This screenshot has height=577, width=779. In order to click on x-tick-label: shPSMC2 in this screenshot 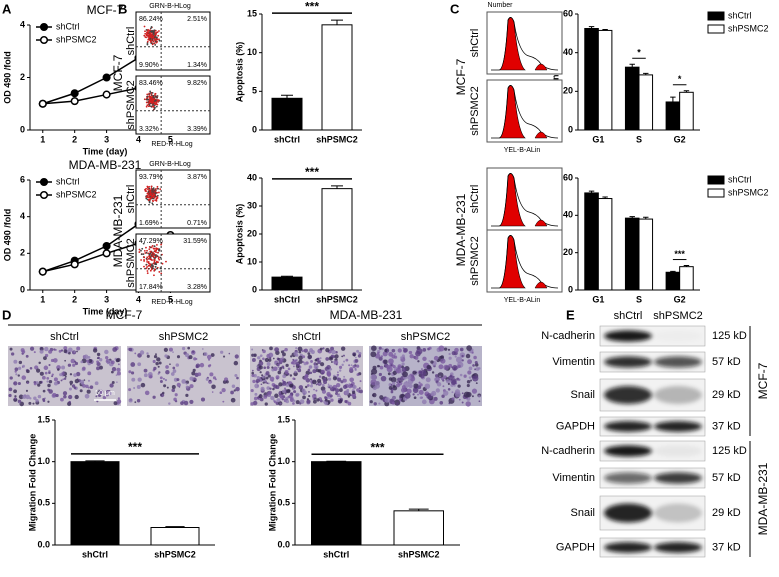, I will do `click(337, 299)`.